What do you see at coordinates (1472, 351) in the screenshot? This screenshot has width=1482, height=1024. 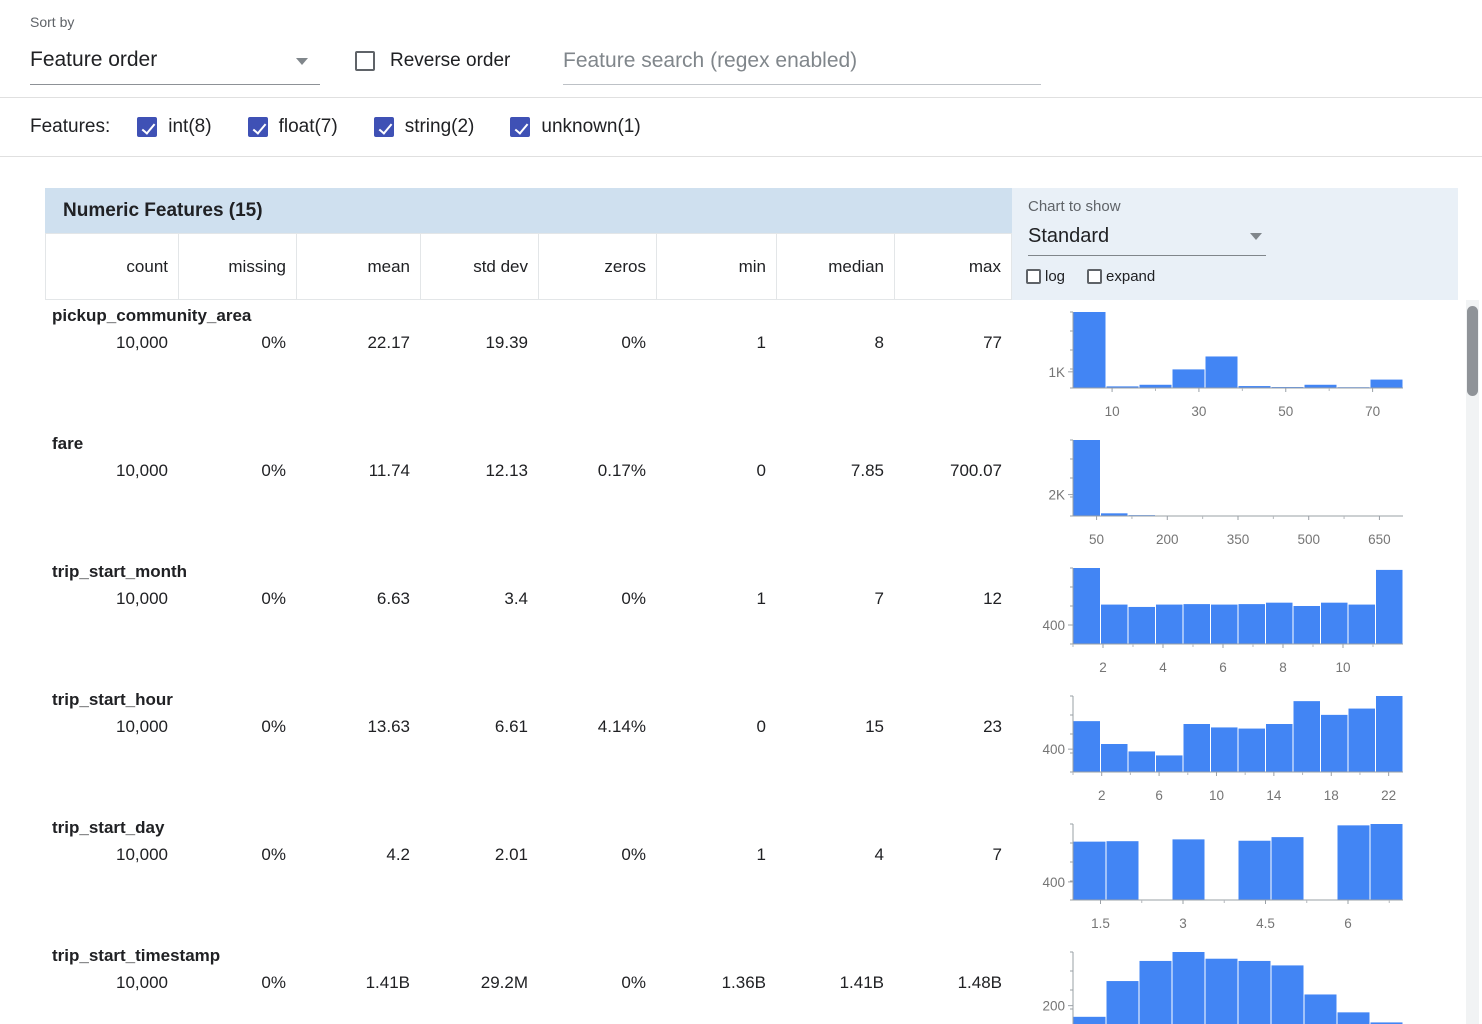 I see `scrollbar-thumb` at bounding box center [1472, 351].